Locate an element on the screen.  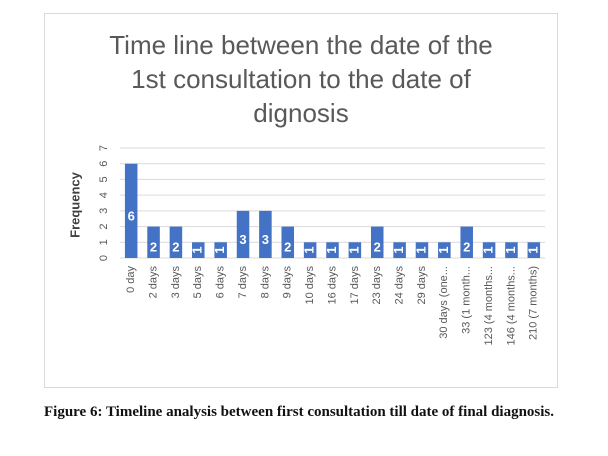
y-axis-label: Frequency is located at coordinates (74, 204).